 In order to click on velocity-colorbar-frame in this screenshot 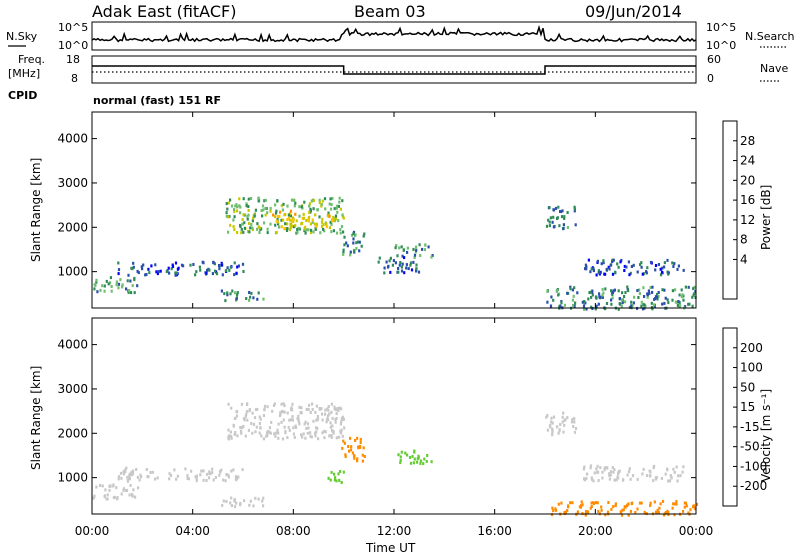, I will do `click(730, 417)`.